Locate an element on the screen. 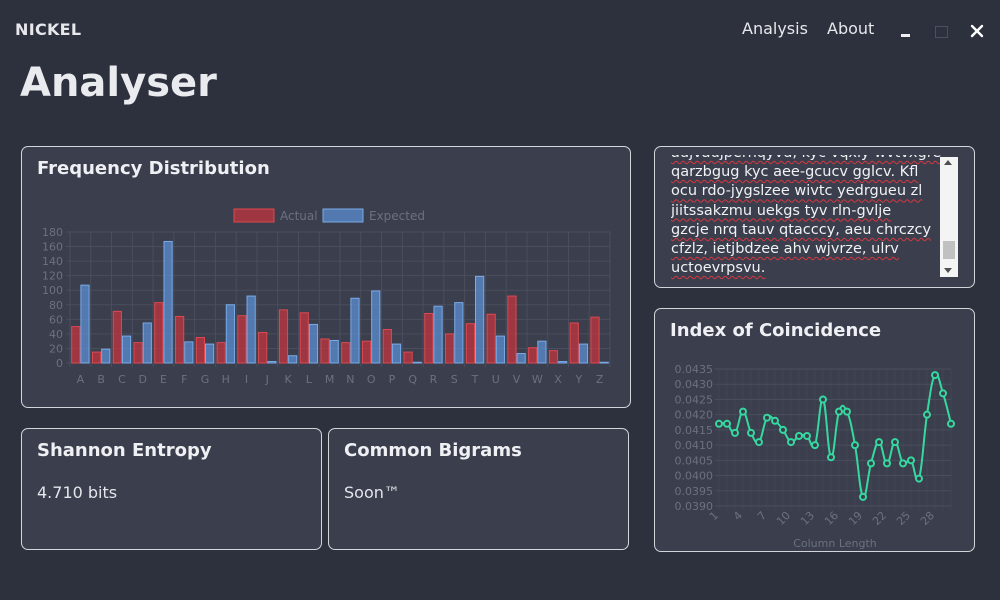 The width and height of the screenshot is (1000, 600). legend-swatch-actual is located at coordinates (254, 215).